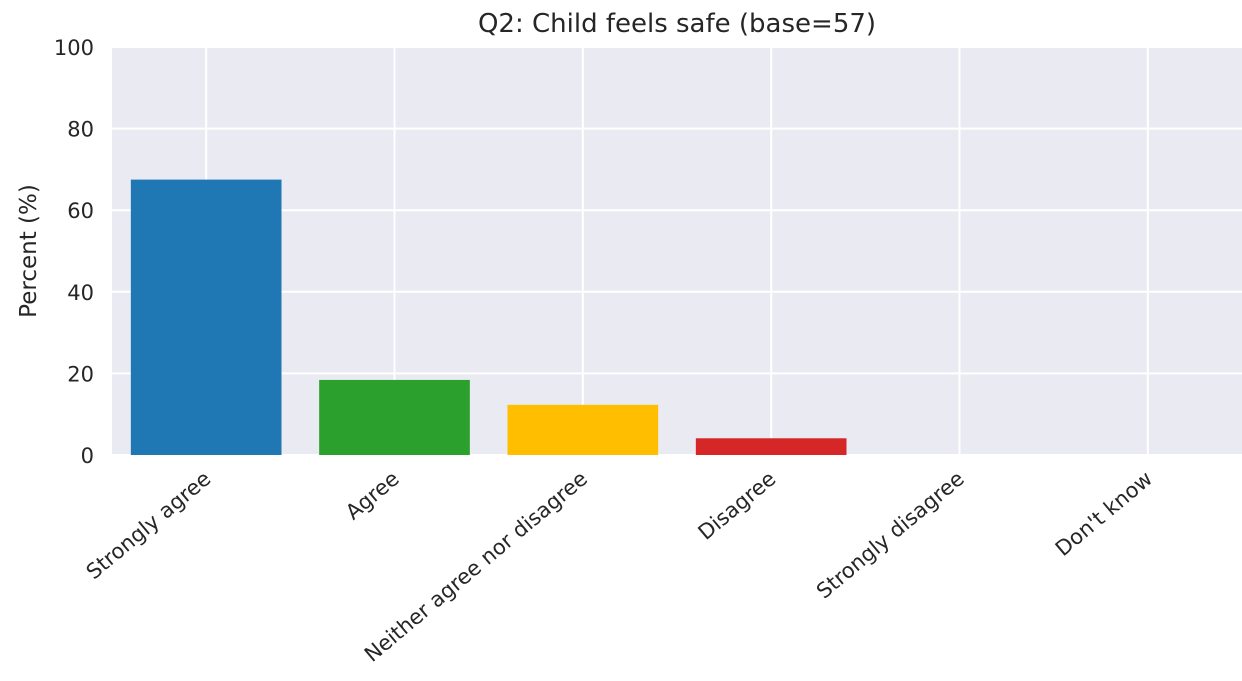 Image resolution: width=1242 pixels, height=681 pixels. What do you see at coordinates (80, 211) in the screenshot?
I see `y-tick-label: 60` at bounding box center [80, 211].